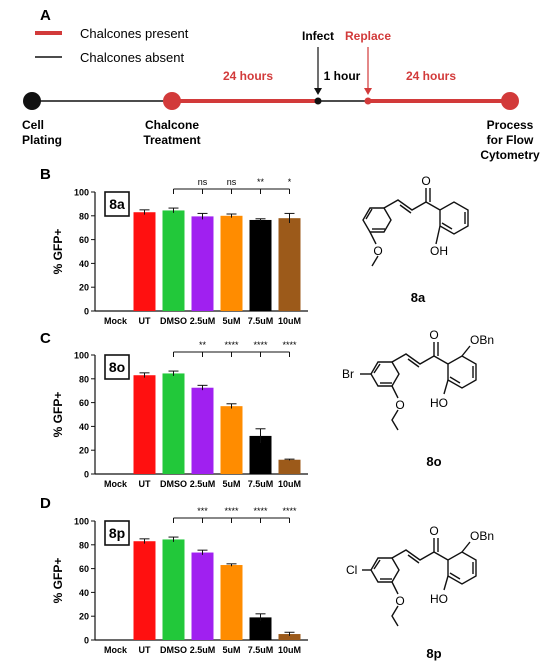 Image resolution: width=550 pixels, height=669 pixels. Describe the element at coordinates (318, 36) in the screenshot. I see `infect-label: Infect` at that location.